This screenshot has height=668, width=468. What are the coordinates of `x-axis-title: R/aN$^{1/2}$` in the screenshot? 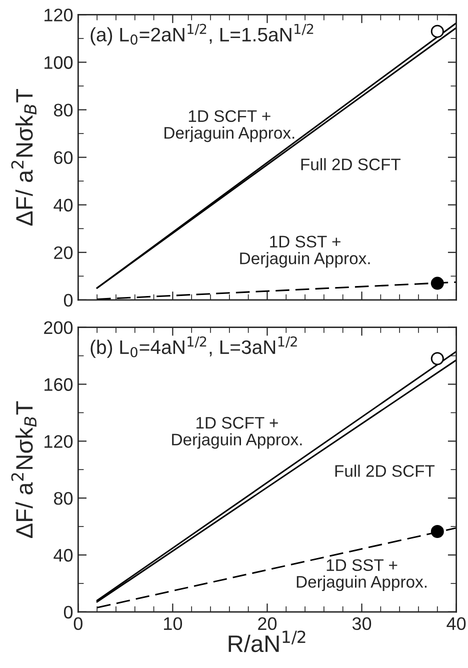 It's located at (267, 641).